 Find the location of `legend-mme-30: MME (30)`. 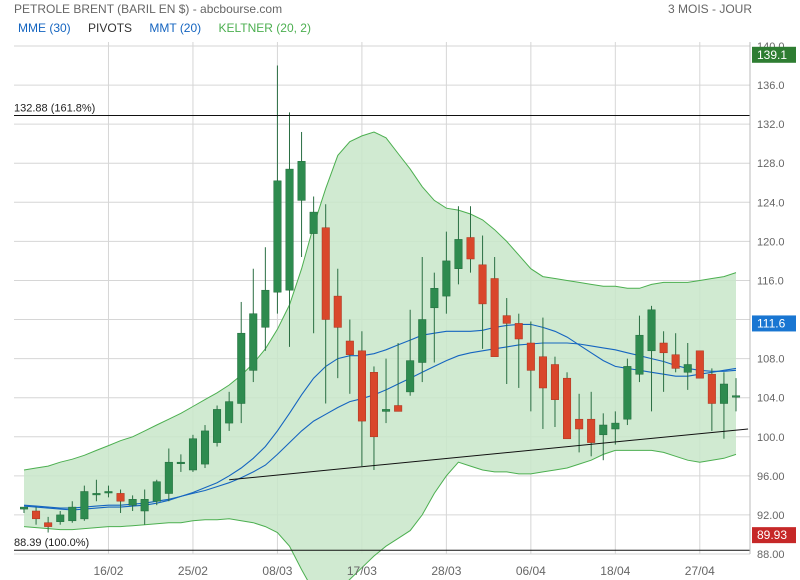

legend-mme-30: MME (30) is located at coordinates (44, 28).